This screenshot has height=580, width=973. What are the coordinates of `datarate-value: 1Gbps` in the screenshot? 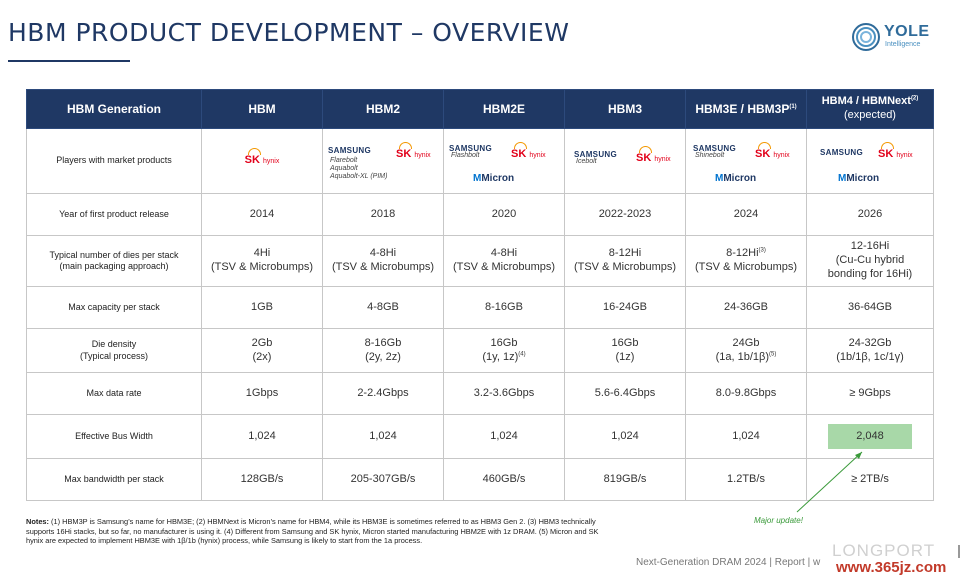 It's located at (262, 393).